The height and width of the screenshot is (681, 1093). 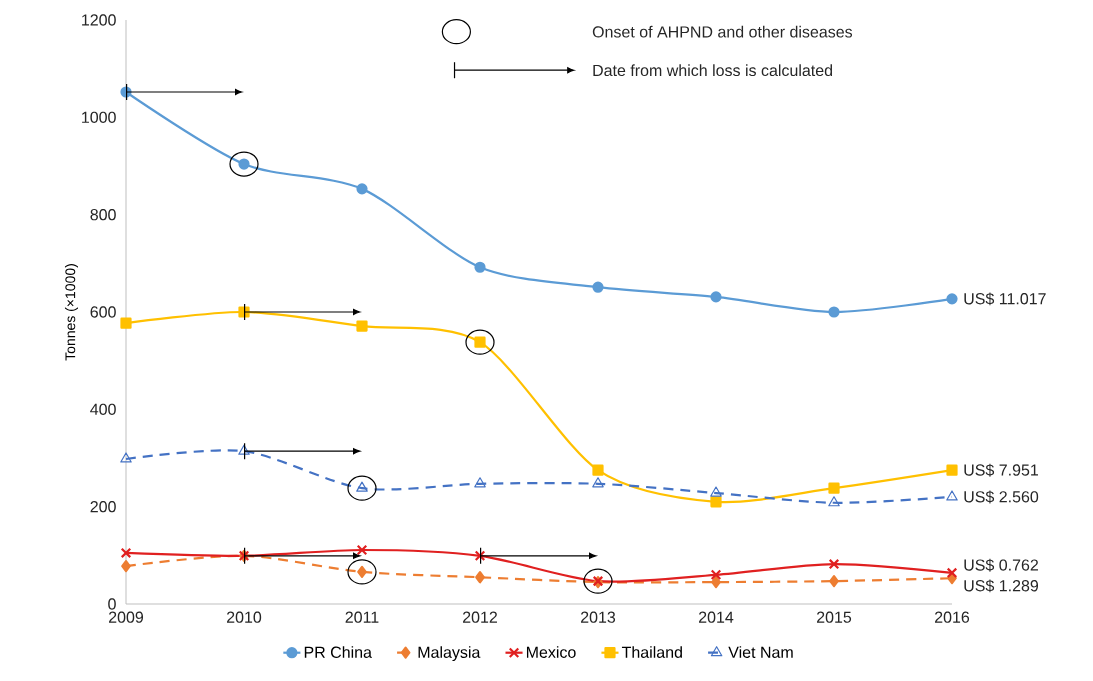 I want to click on x-tick-label: 2012, so click(x=480, y=617).